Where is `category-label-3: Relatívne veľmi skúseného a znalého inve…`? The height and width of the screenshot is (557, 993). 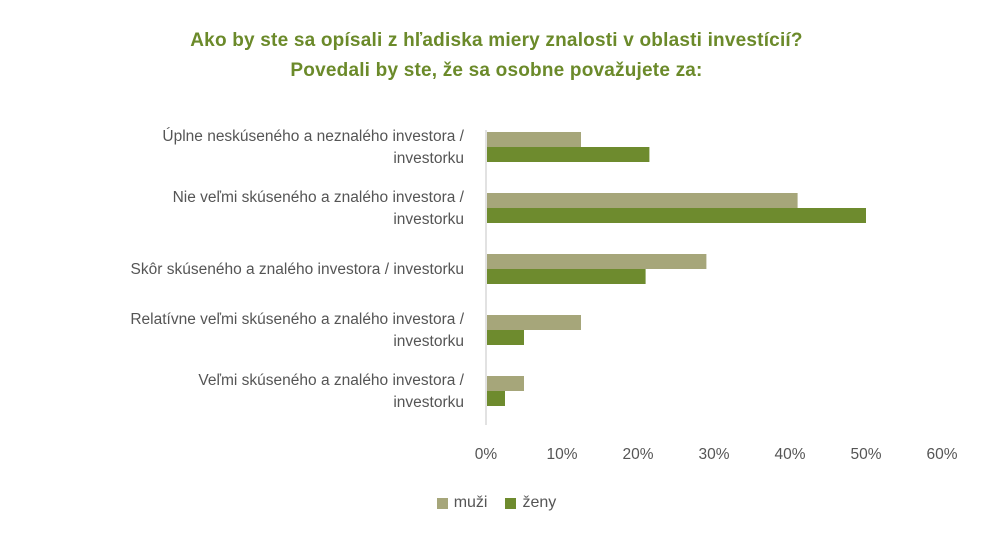
category-label-3: Relatívne veľmi skúseného a znalého inve… is located at coordinates (297, 330).